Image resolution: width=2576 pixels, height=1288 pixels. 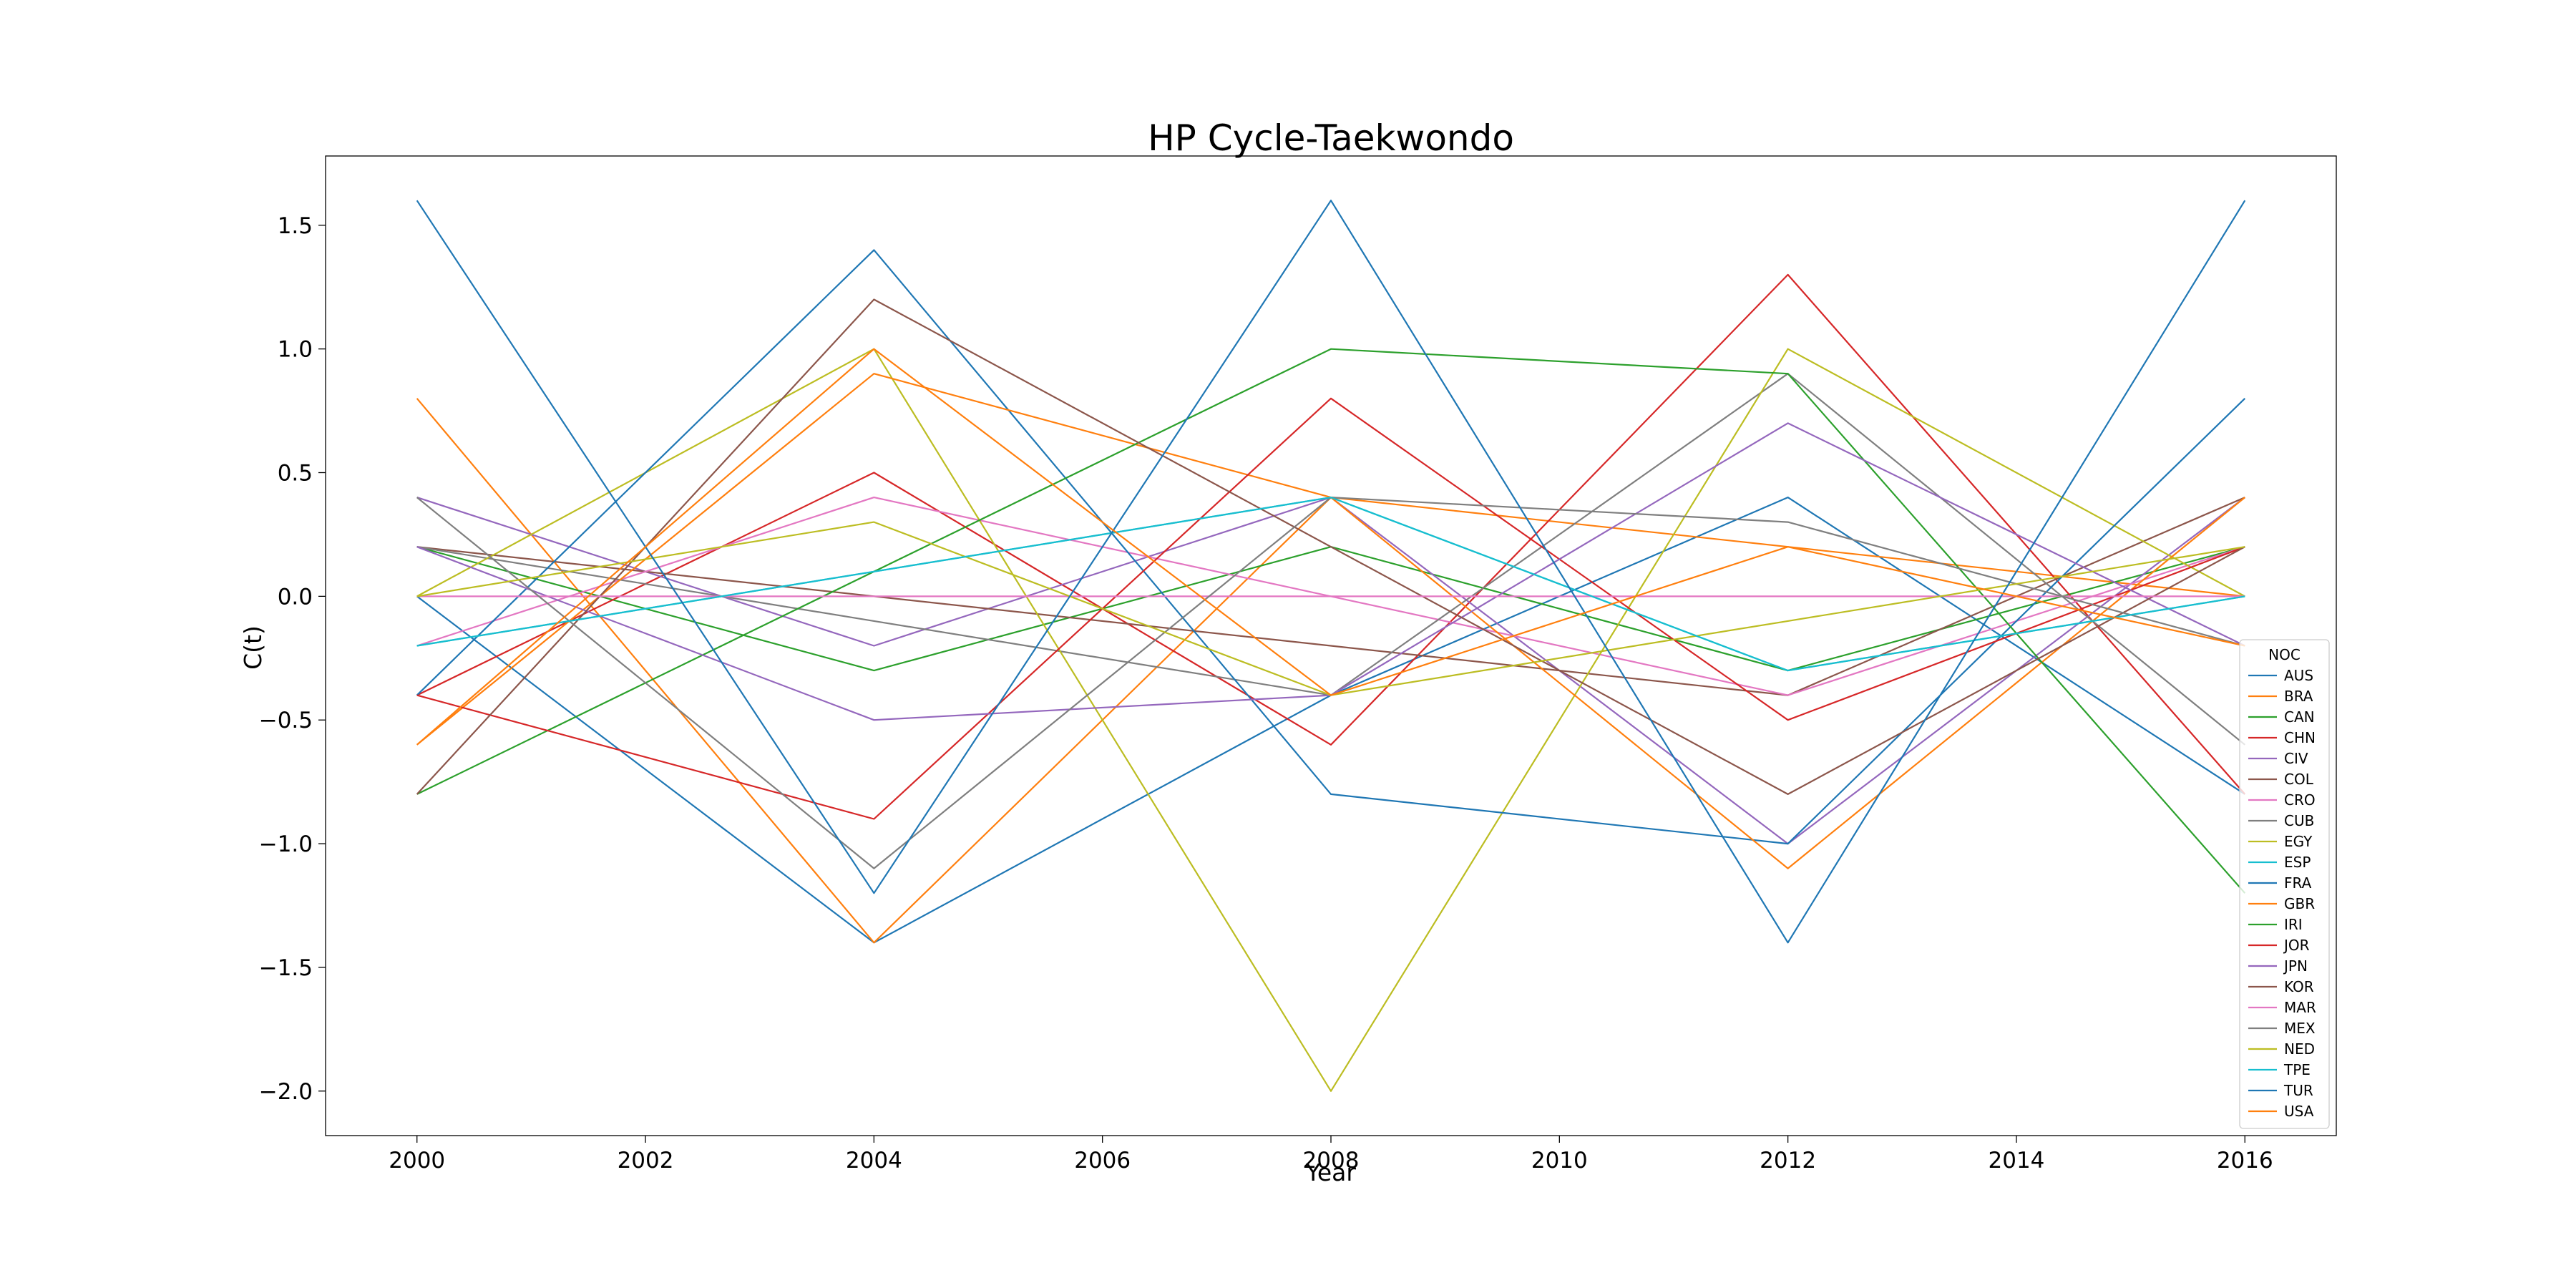 I want to click on legend-label-civ: CIV, so click(x=2296, y=758).